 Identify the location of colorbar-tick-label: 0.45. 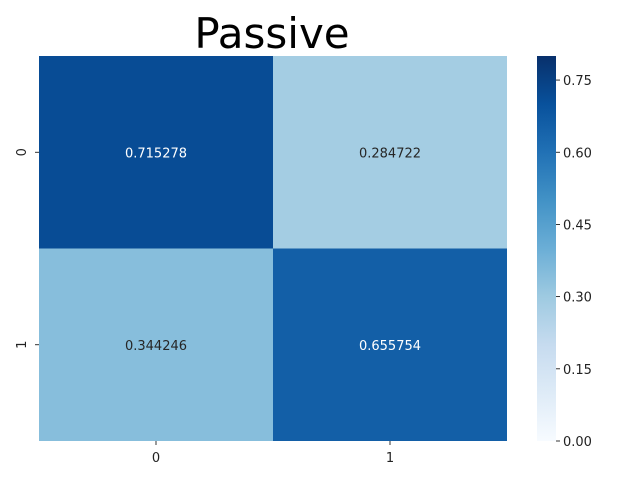
(577, 225).